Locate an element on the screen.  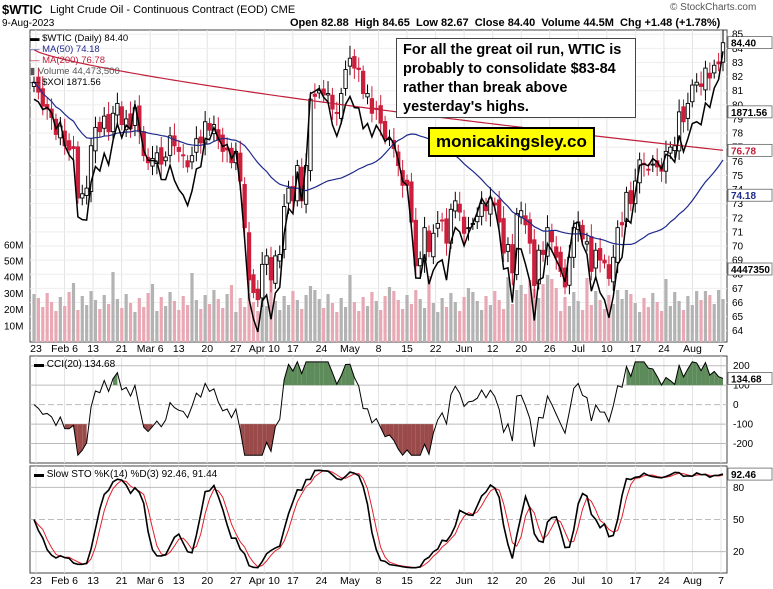
x-tick-label: Jul is located at coordinates (578, 349).